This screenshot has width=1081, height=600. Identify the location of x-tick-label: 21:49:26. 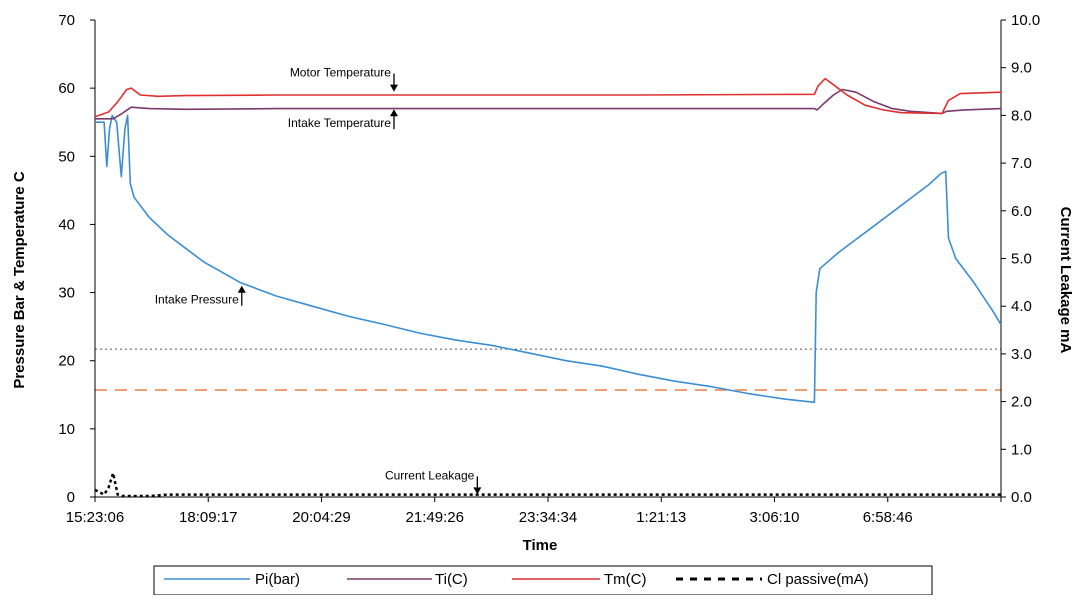
(435, 517).